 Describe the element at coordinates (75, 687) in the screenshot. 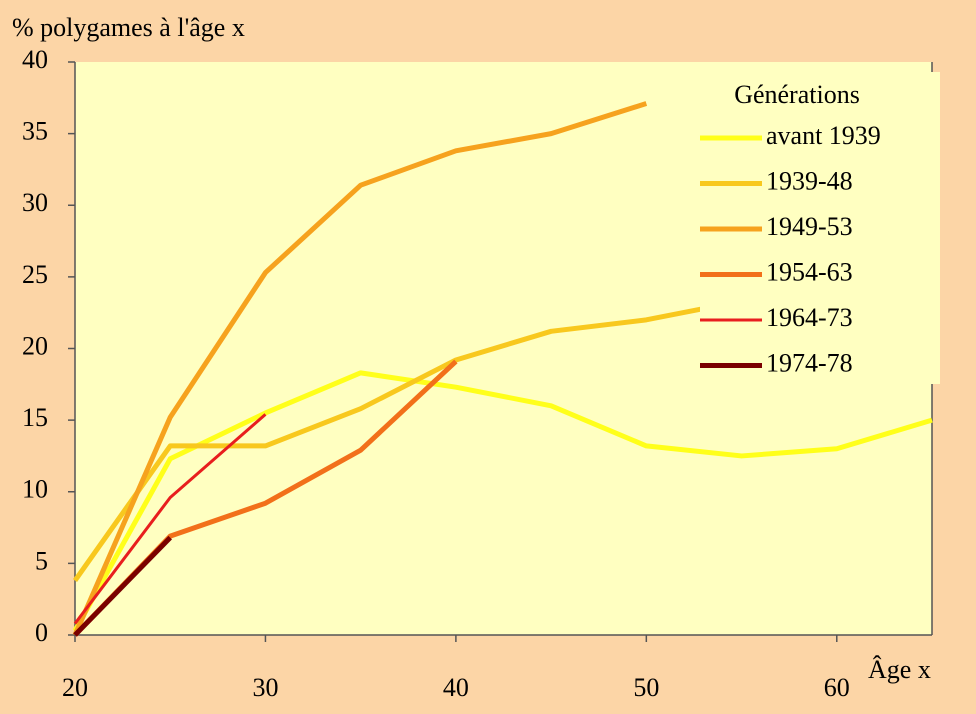

I see `x-tick-label: 20` at that location.